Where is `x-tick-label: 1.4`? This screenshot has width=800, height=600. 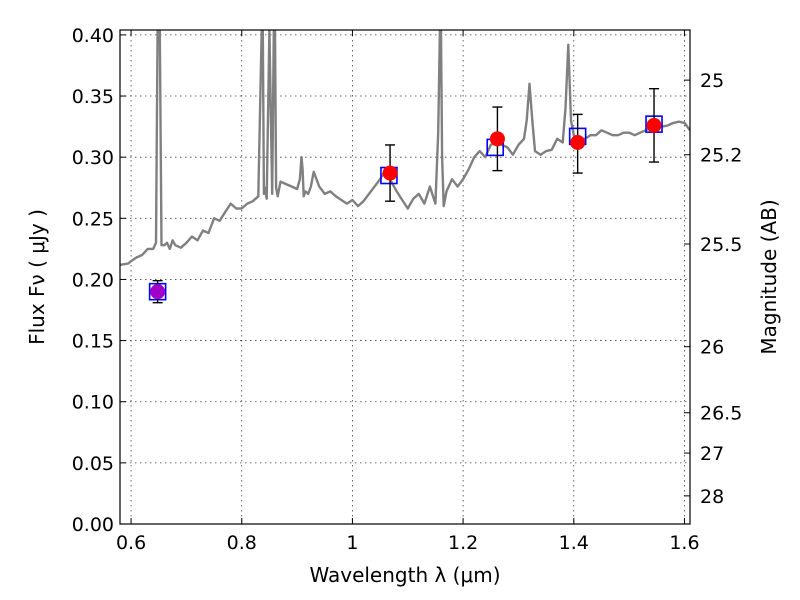
x-tick-label: 1.4 is located at coordinates (574, 543).